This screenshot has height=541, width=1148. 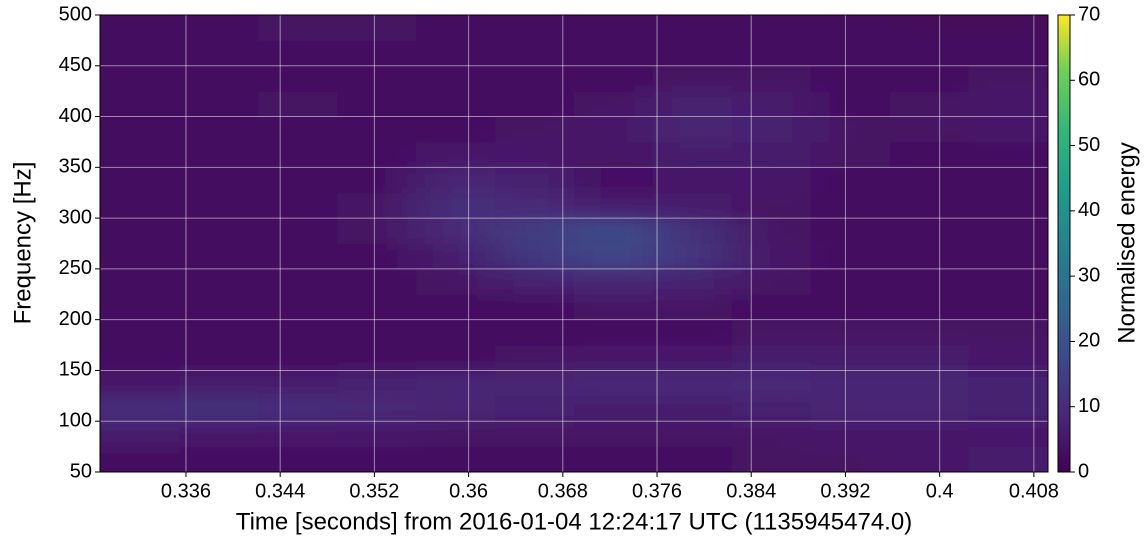 What do you see at coordinates (75, 167) in the screenshot?
I see `y-tick-label: 350` at bounding box center [75, 167].